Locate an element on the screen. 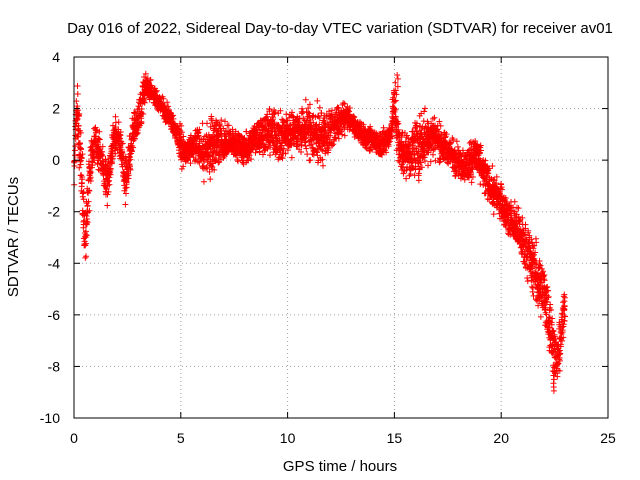 Image resolution: width=640 pixels, height=480 pixels. y-tick-label: 0 is located at coordinates (56, 160).